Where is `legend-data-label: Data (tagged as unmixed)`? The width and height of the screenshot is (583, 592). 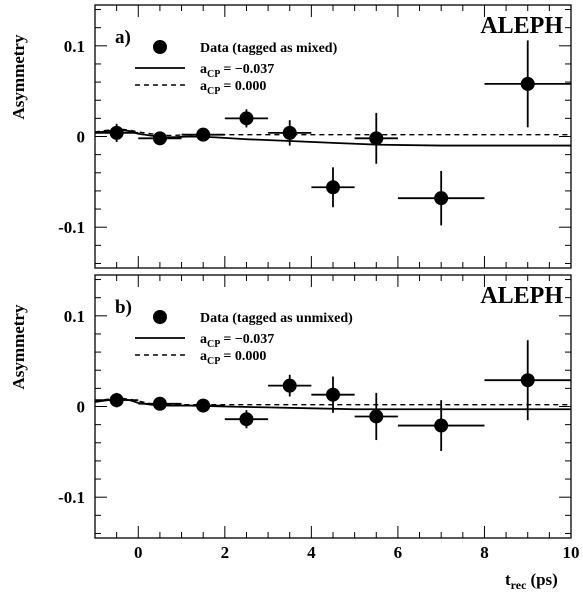 legend-data-label: Data (tagged as unmixed) is located at coordinates (276, 318).